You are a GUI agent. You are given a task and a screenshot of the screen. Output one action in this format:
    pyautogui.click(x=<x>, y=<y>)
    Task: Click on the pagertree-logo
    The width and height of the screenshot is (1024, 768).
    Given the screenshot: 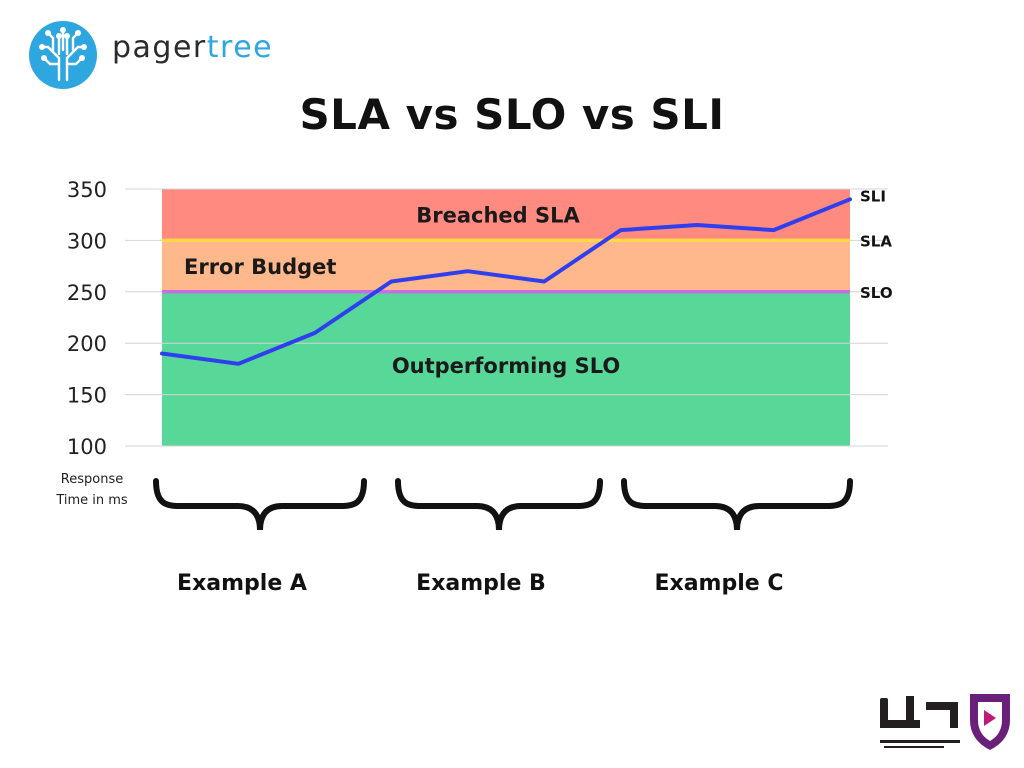 What is the action you would take?
    pyautogui.click(x=178, y=55)
    